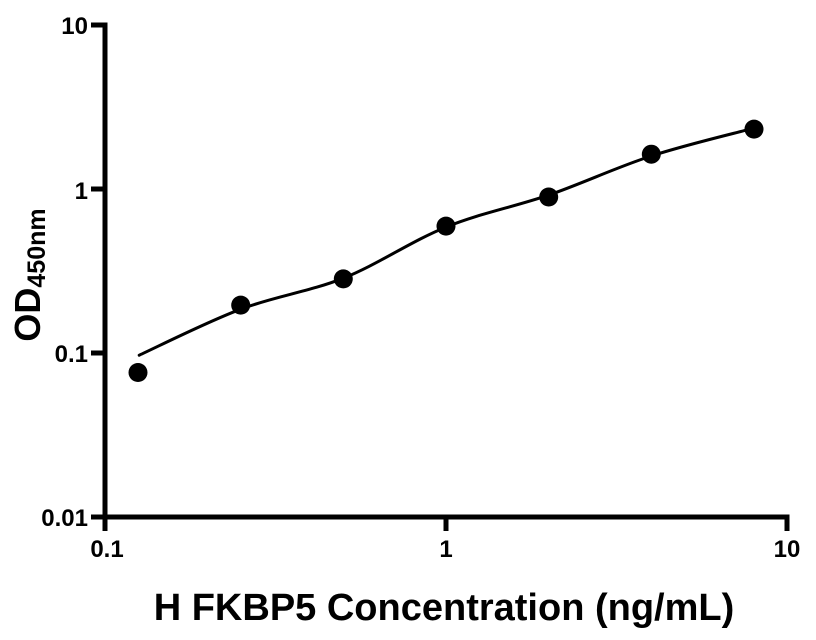 The width and height of the screenshot is (816, 640). What do you see at coordinates (81, 191) in the screenshot?
I see `y-tick-label-1: 1` at bounding box center [81, 191].